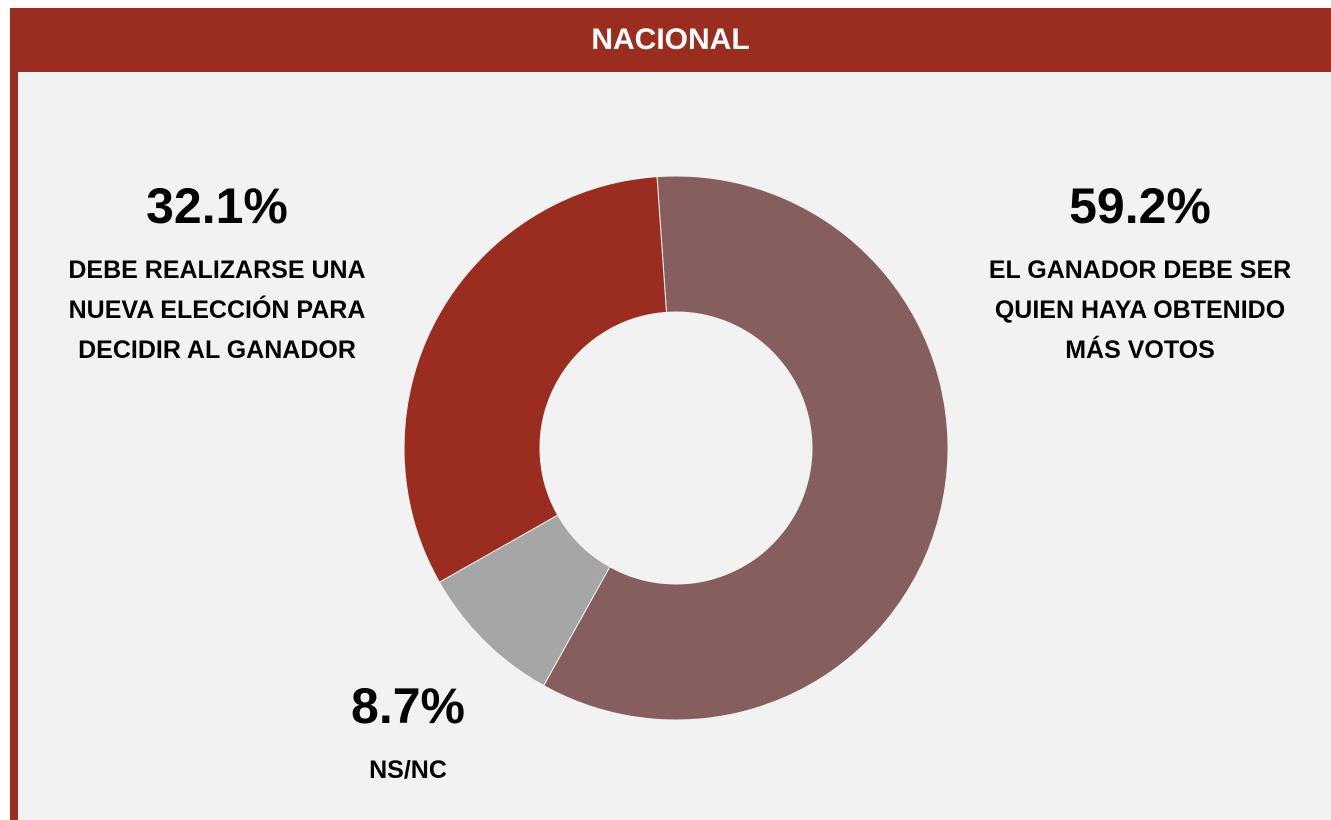 The width and height of the screenshot is (1331, 820). I want to click on category-label: NS/NC, so click(408, 770).